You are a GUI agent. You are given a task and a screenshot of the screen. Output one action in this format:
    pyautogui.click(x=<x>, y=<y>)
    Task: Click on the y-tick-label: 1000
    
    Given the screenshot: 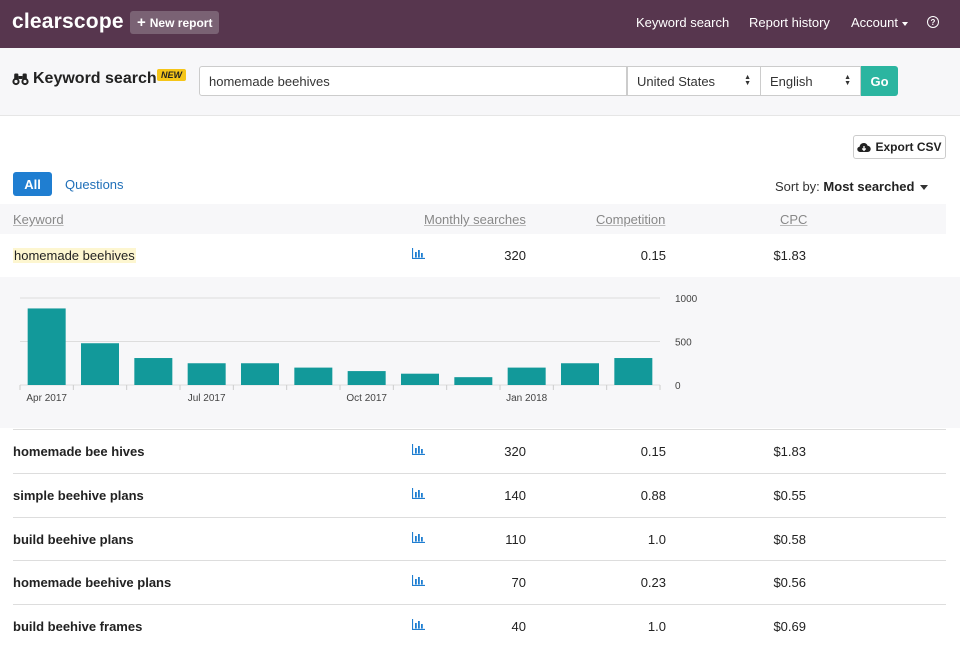 What is the action you would take?
    pyautogui.click(x=686, y=299)
    